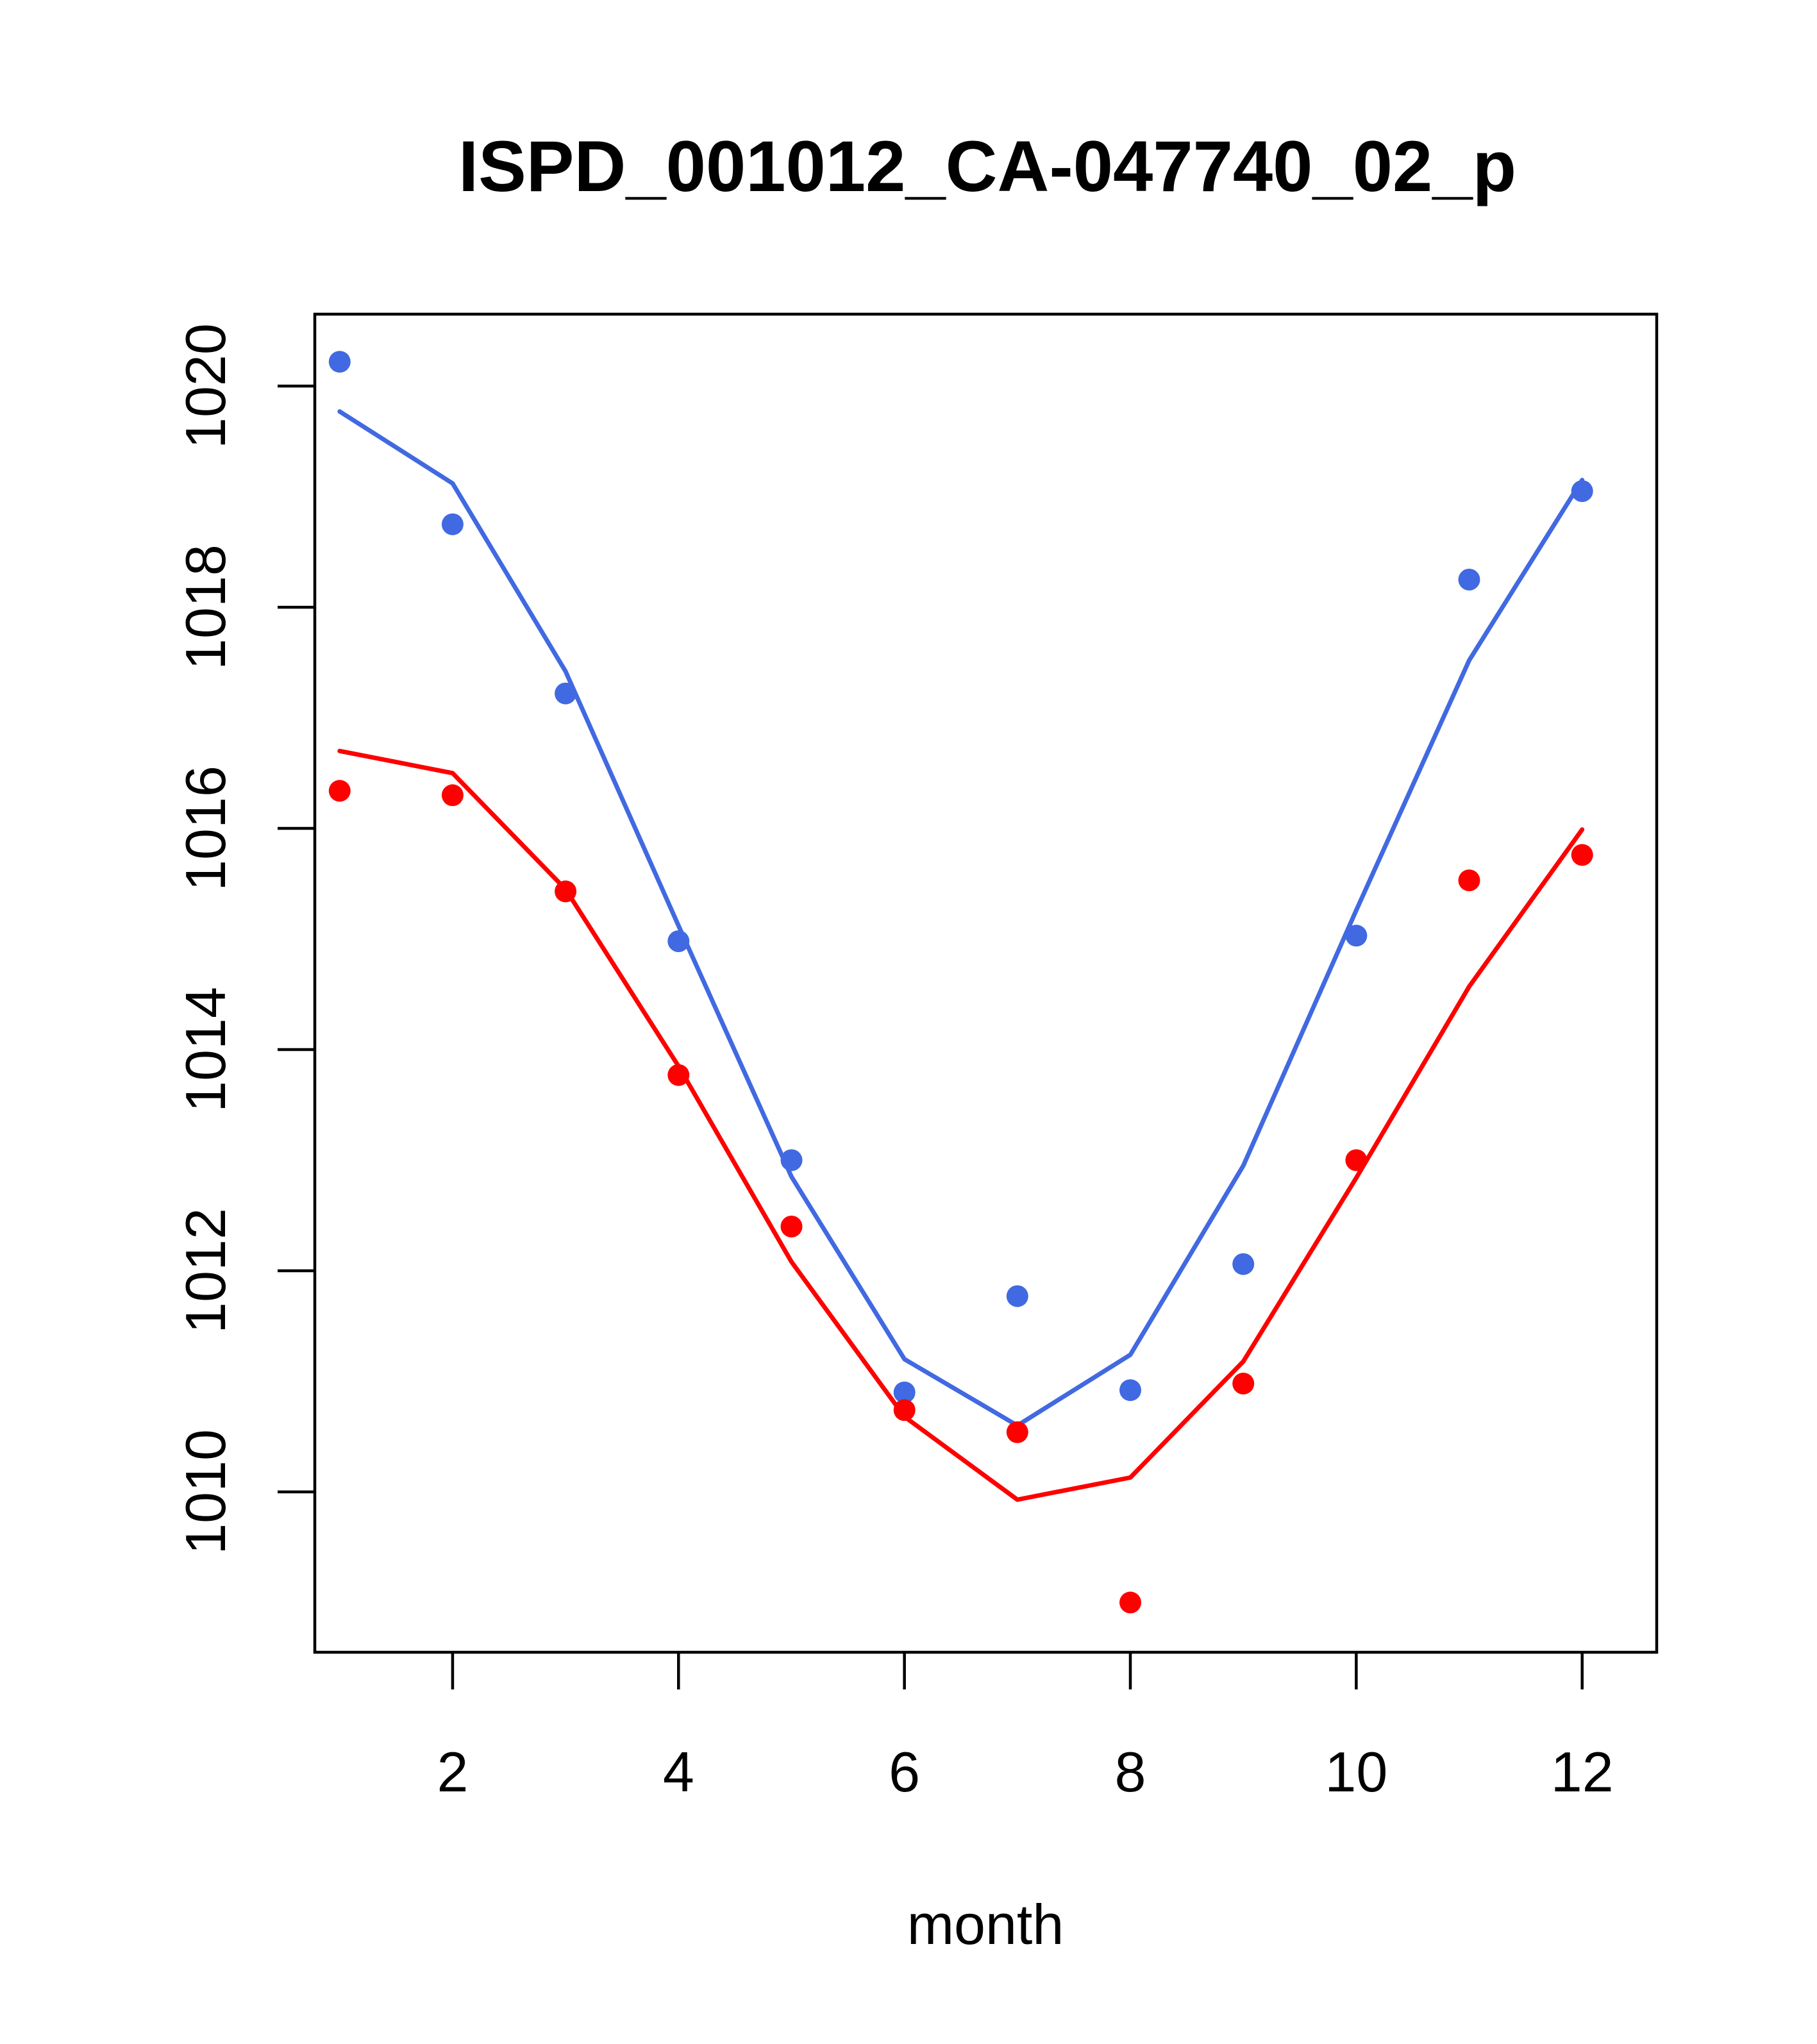 The width and height of the screenshot is (1817, 2044). Describe the element at coordinates (205, 1492) in the screenshot. I see `y-tick-label: 1010` at that location.